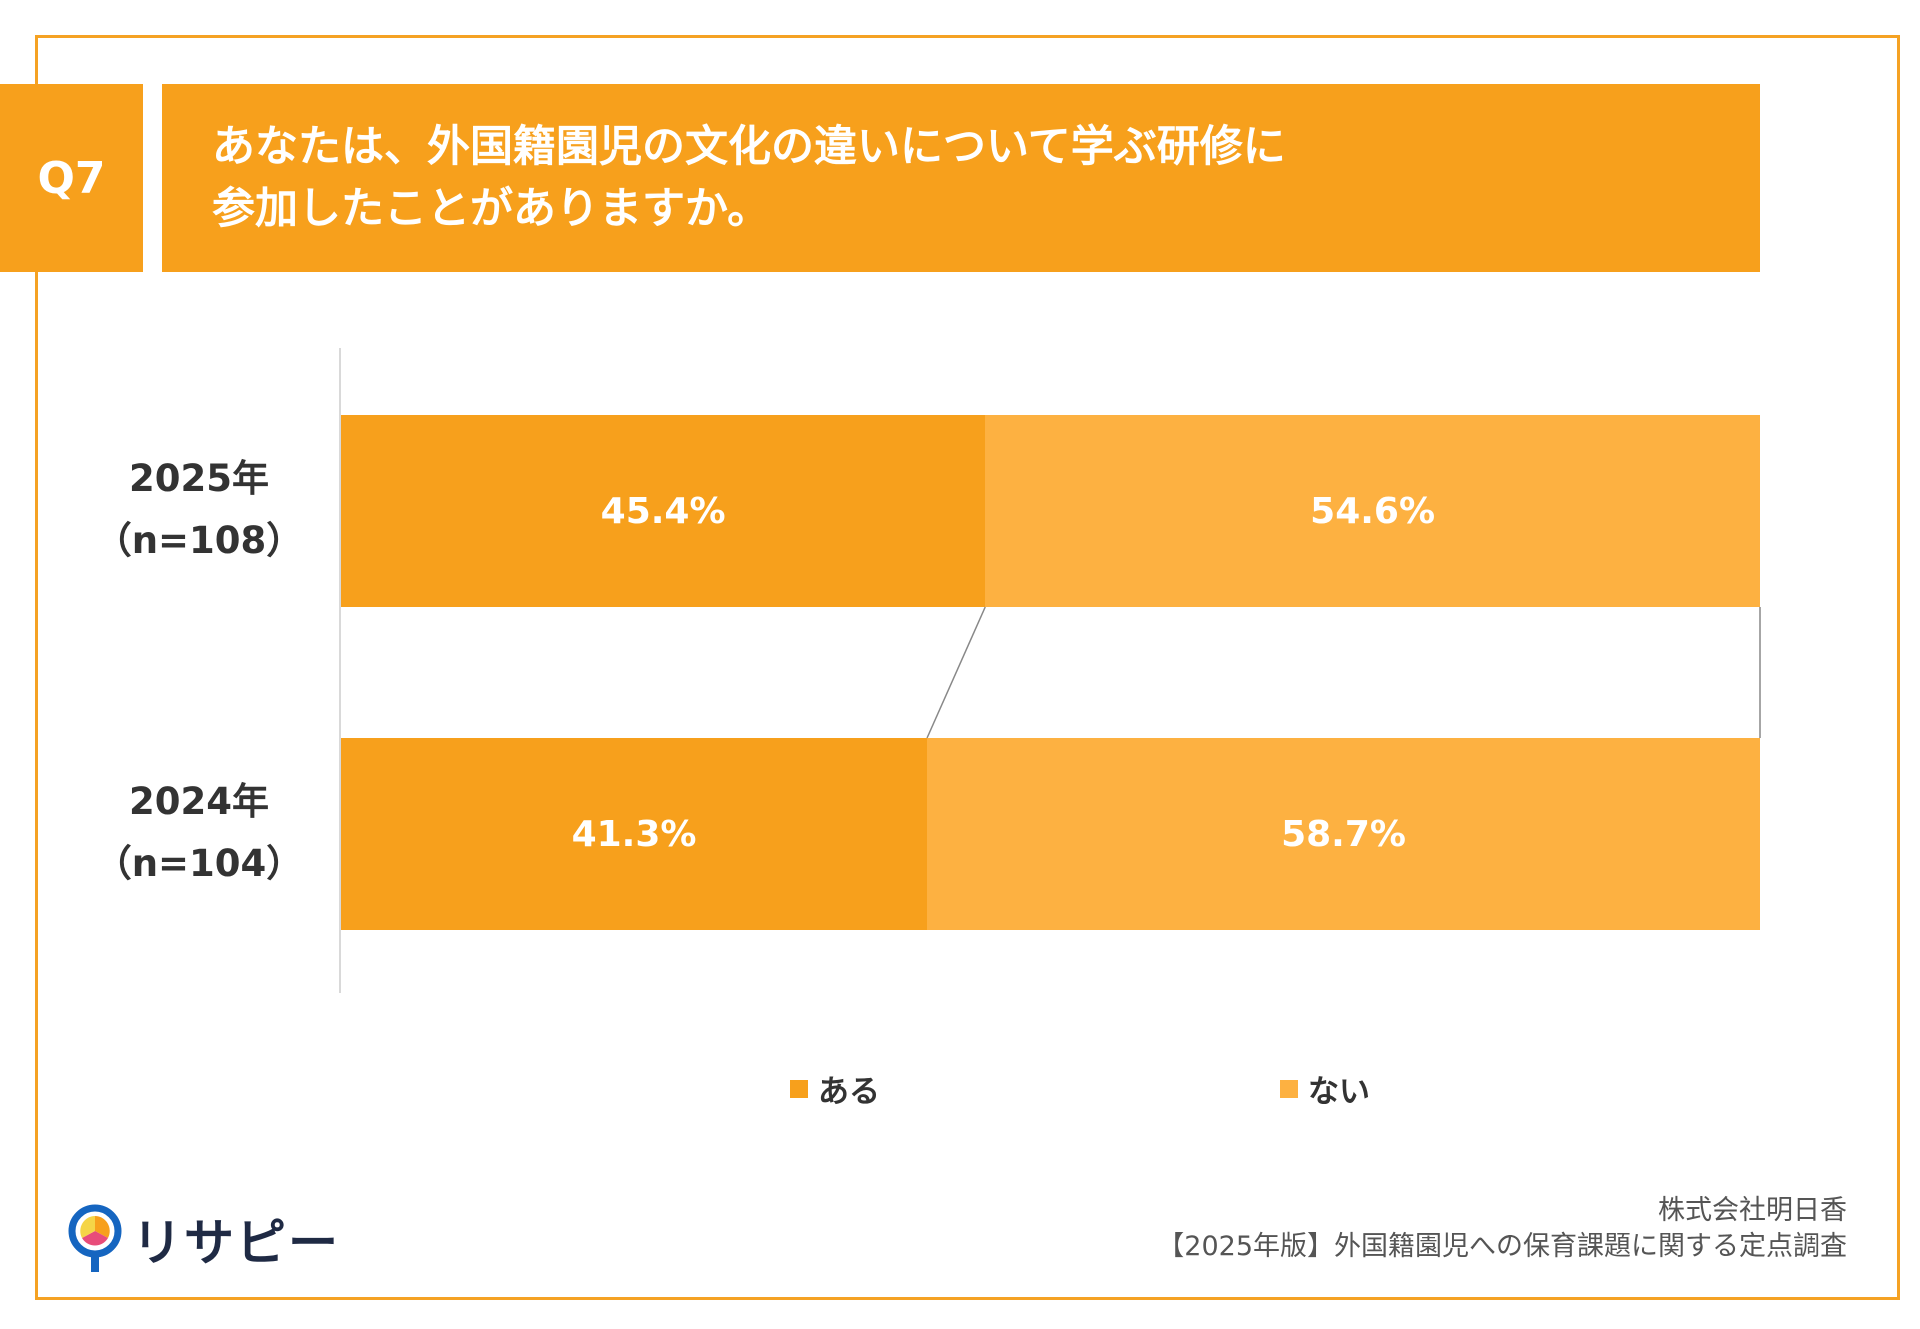  What do you see at coordinates (849, 1092) in the screenshot?
I see `legend-label-aru: ある` at bounding box center [849, 1092].